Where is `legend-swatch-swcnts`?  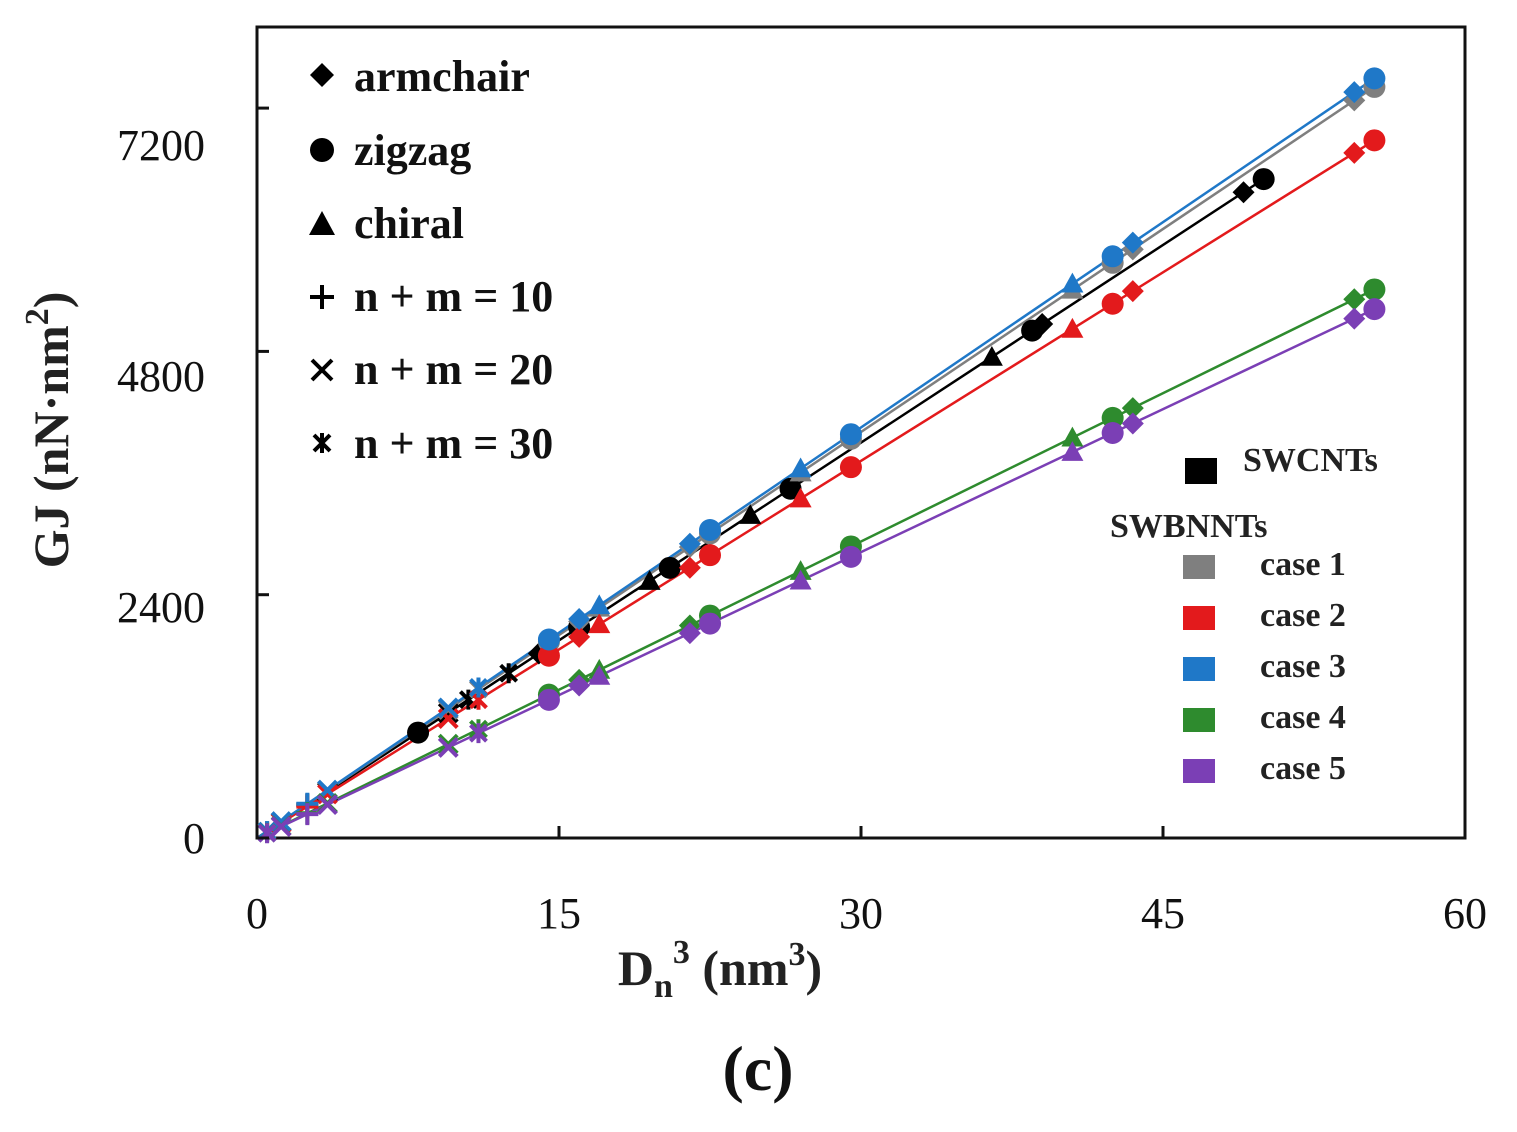 legend-swatch-swcnts is located at coordinates (1201, 471).